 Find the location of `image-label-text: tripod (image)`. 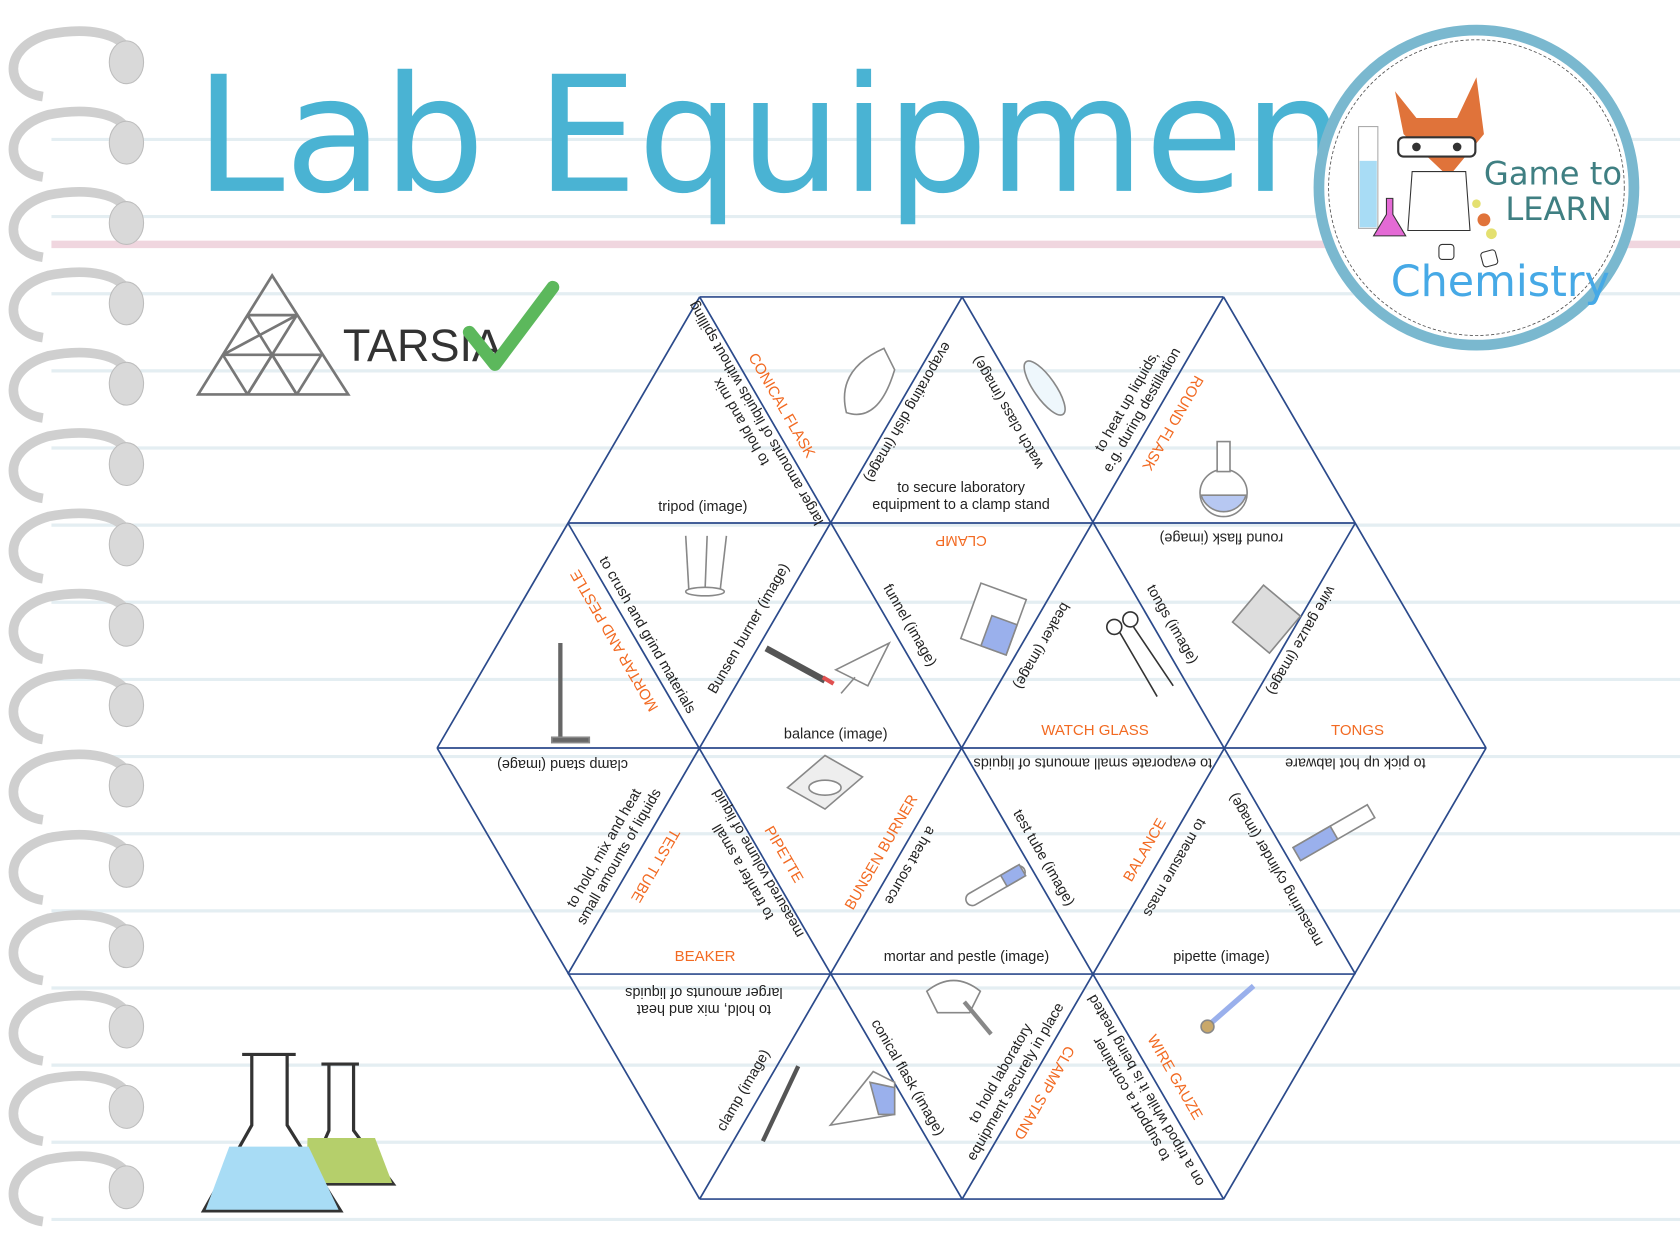

image-label-text: tripod (image) is located at coordinates (702, 507).